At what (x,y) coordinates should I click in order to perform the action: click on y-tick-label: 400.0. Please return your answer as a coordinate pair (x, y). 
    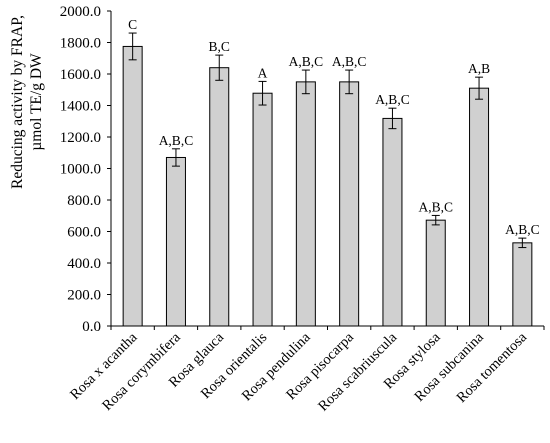
    Looking at the image, I should click on (84, 264).